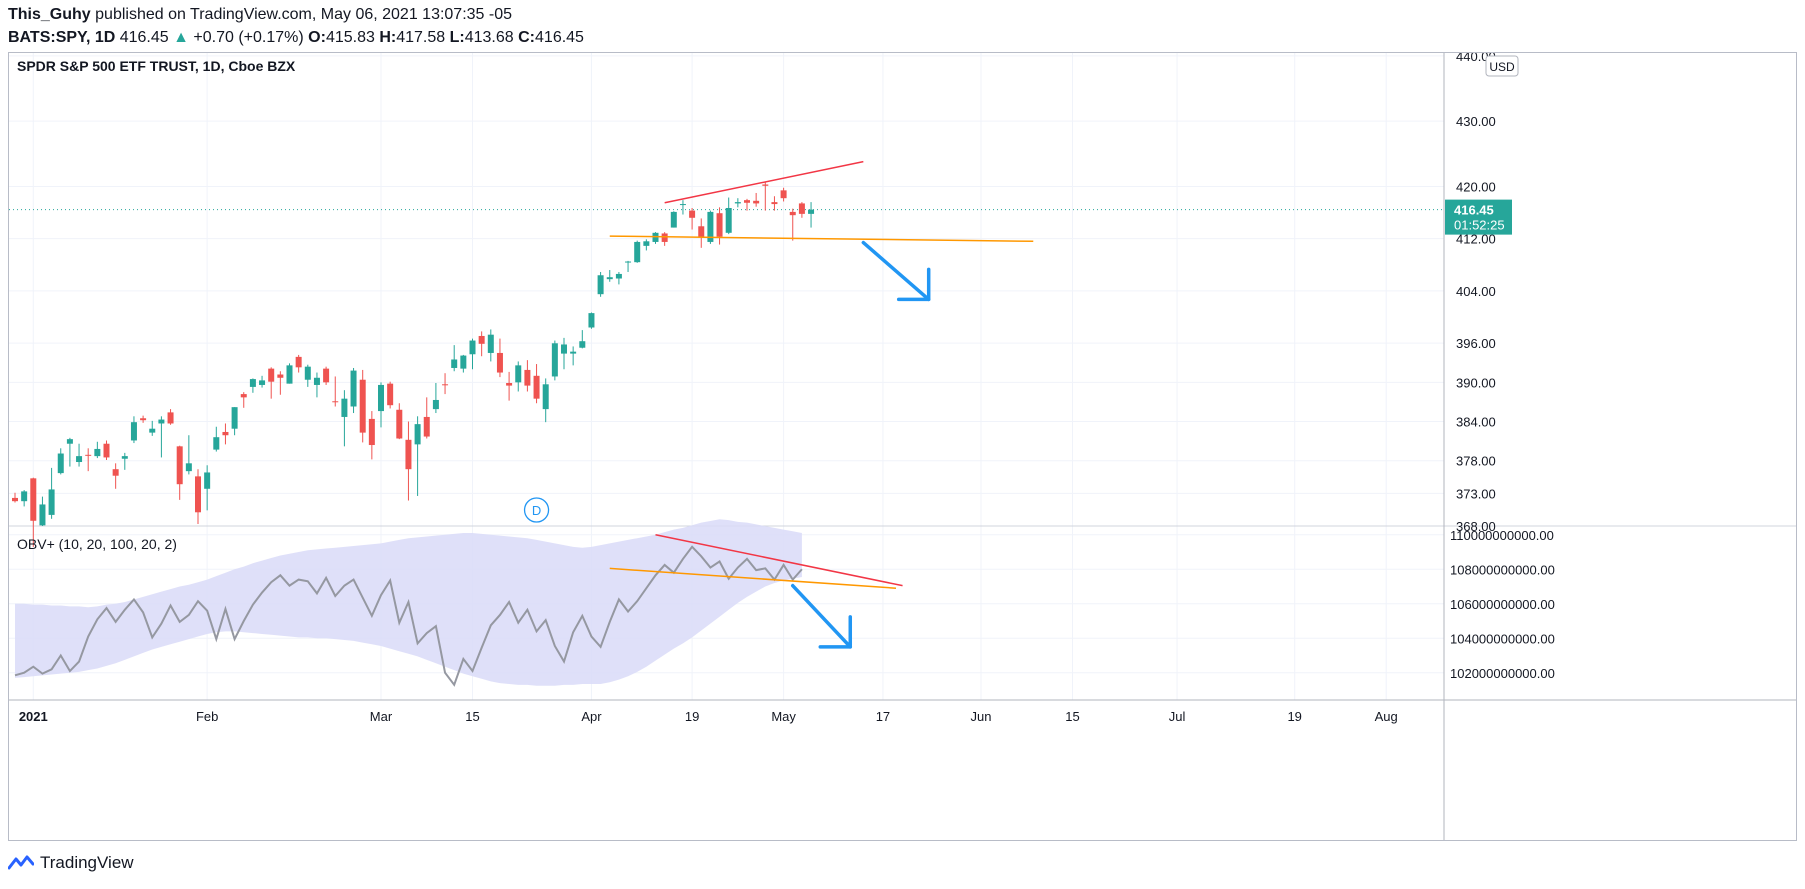  I want to click on author-name: This_Guhy, so click(49, 14).